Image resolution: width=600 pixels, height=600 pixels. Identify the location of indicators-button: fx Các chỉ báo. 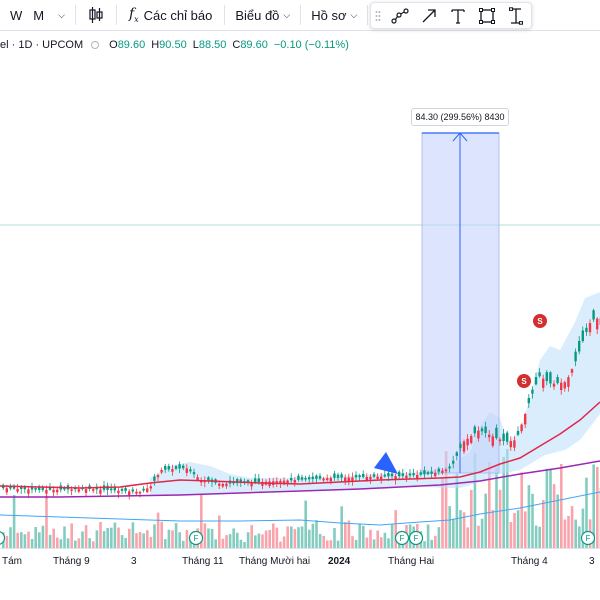
(170, 15).